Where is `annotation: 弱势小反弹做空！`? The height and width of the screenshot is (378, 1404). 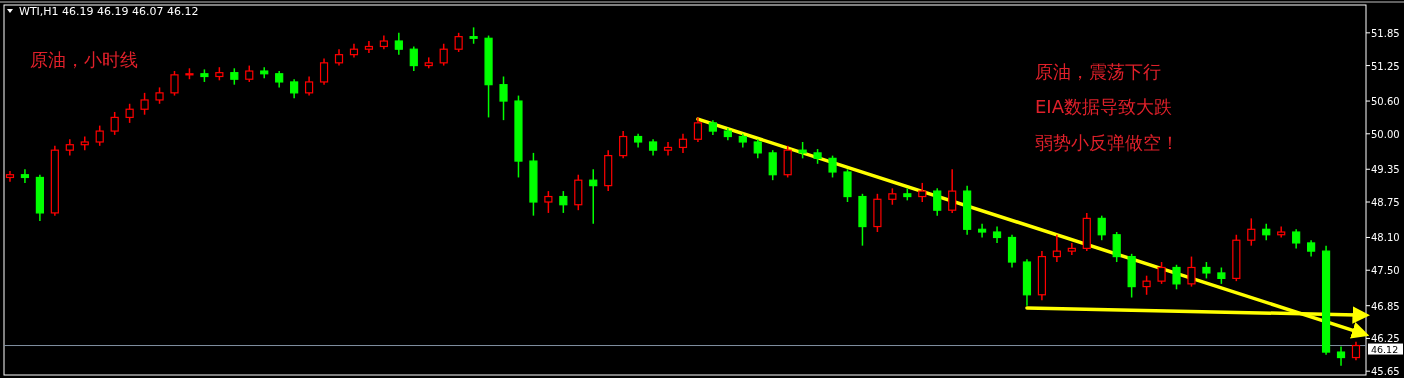 annotation: 弱势小反弹做空！ is located at coordinates (1107, 142).